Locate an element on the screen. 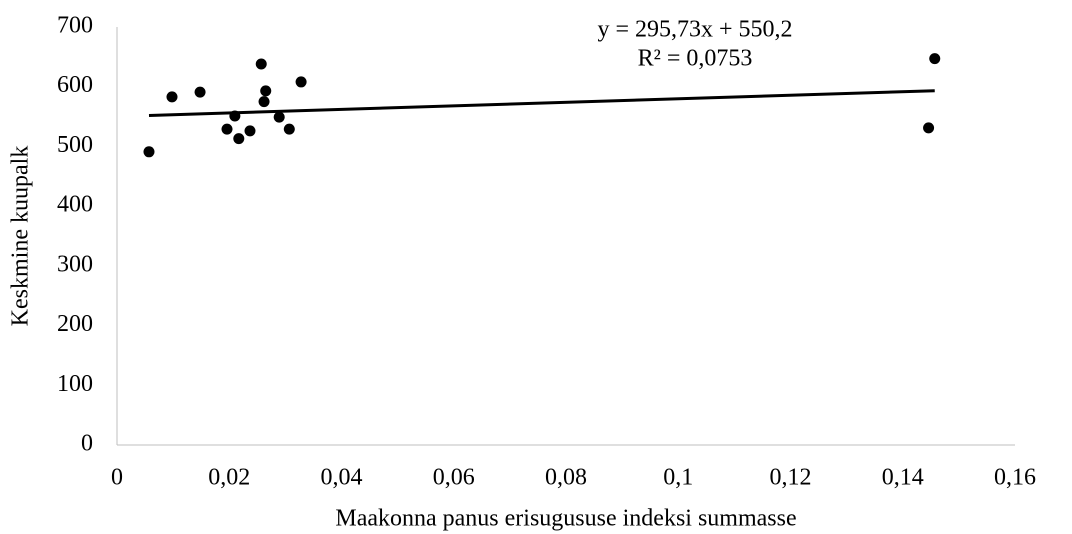  y-tick-label: 500 is located at coordinates (75, 145).